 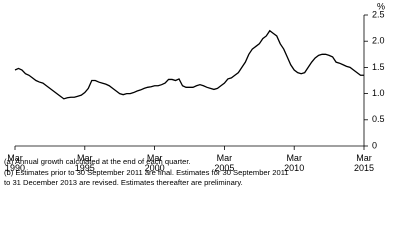 What do you see at coordinates (294, 163) in the screenshot?
I see `x-tick-label: Mar 2010` at bounding box center [294, 163].